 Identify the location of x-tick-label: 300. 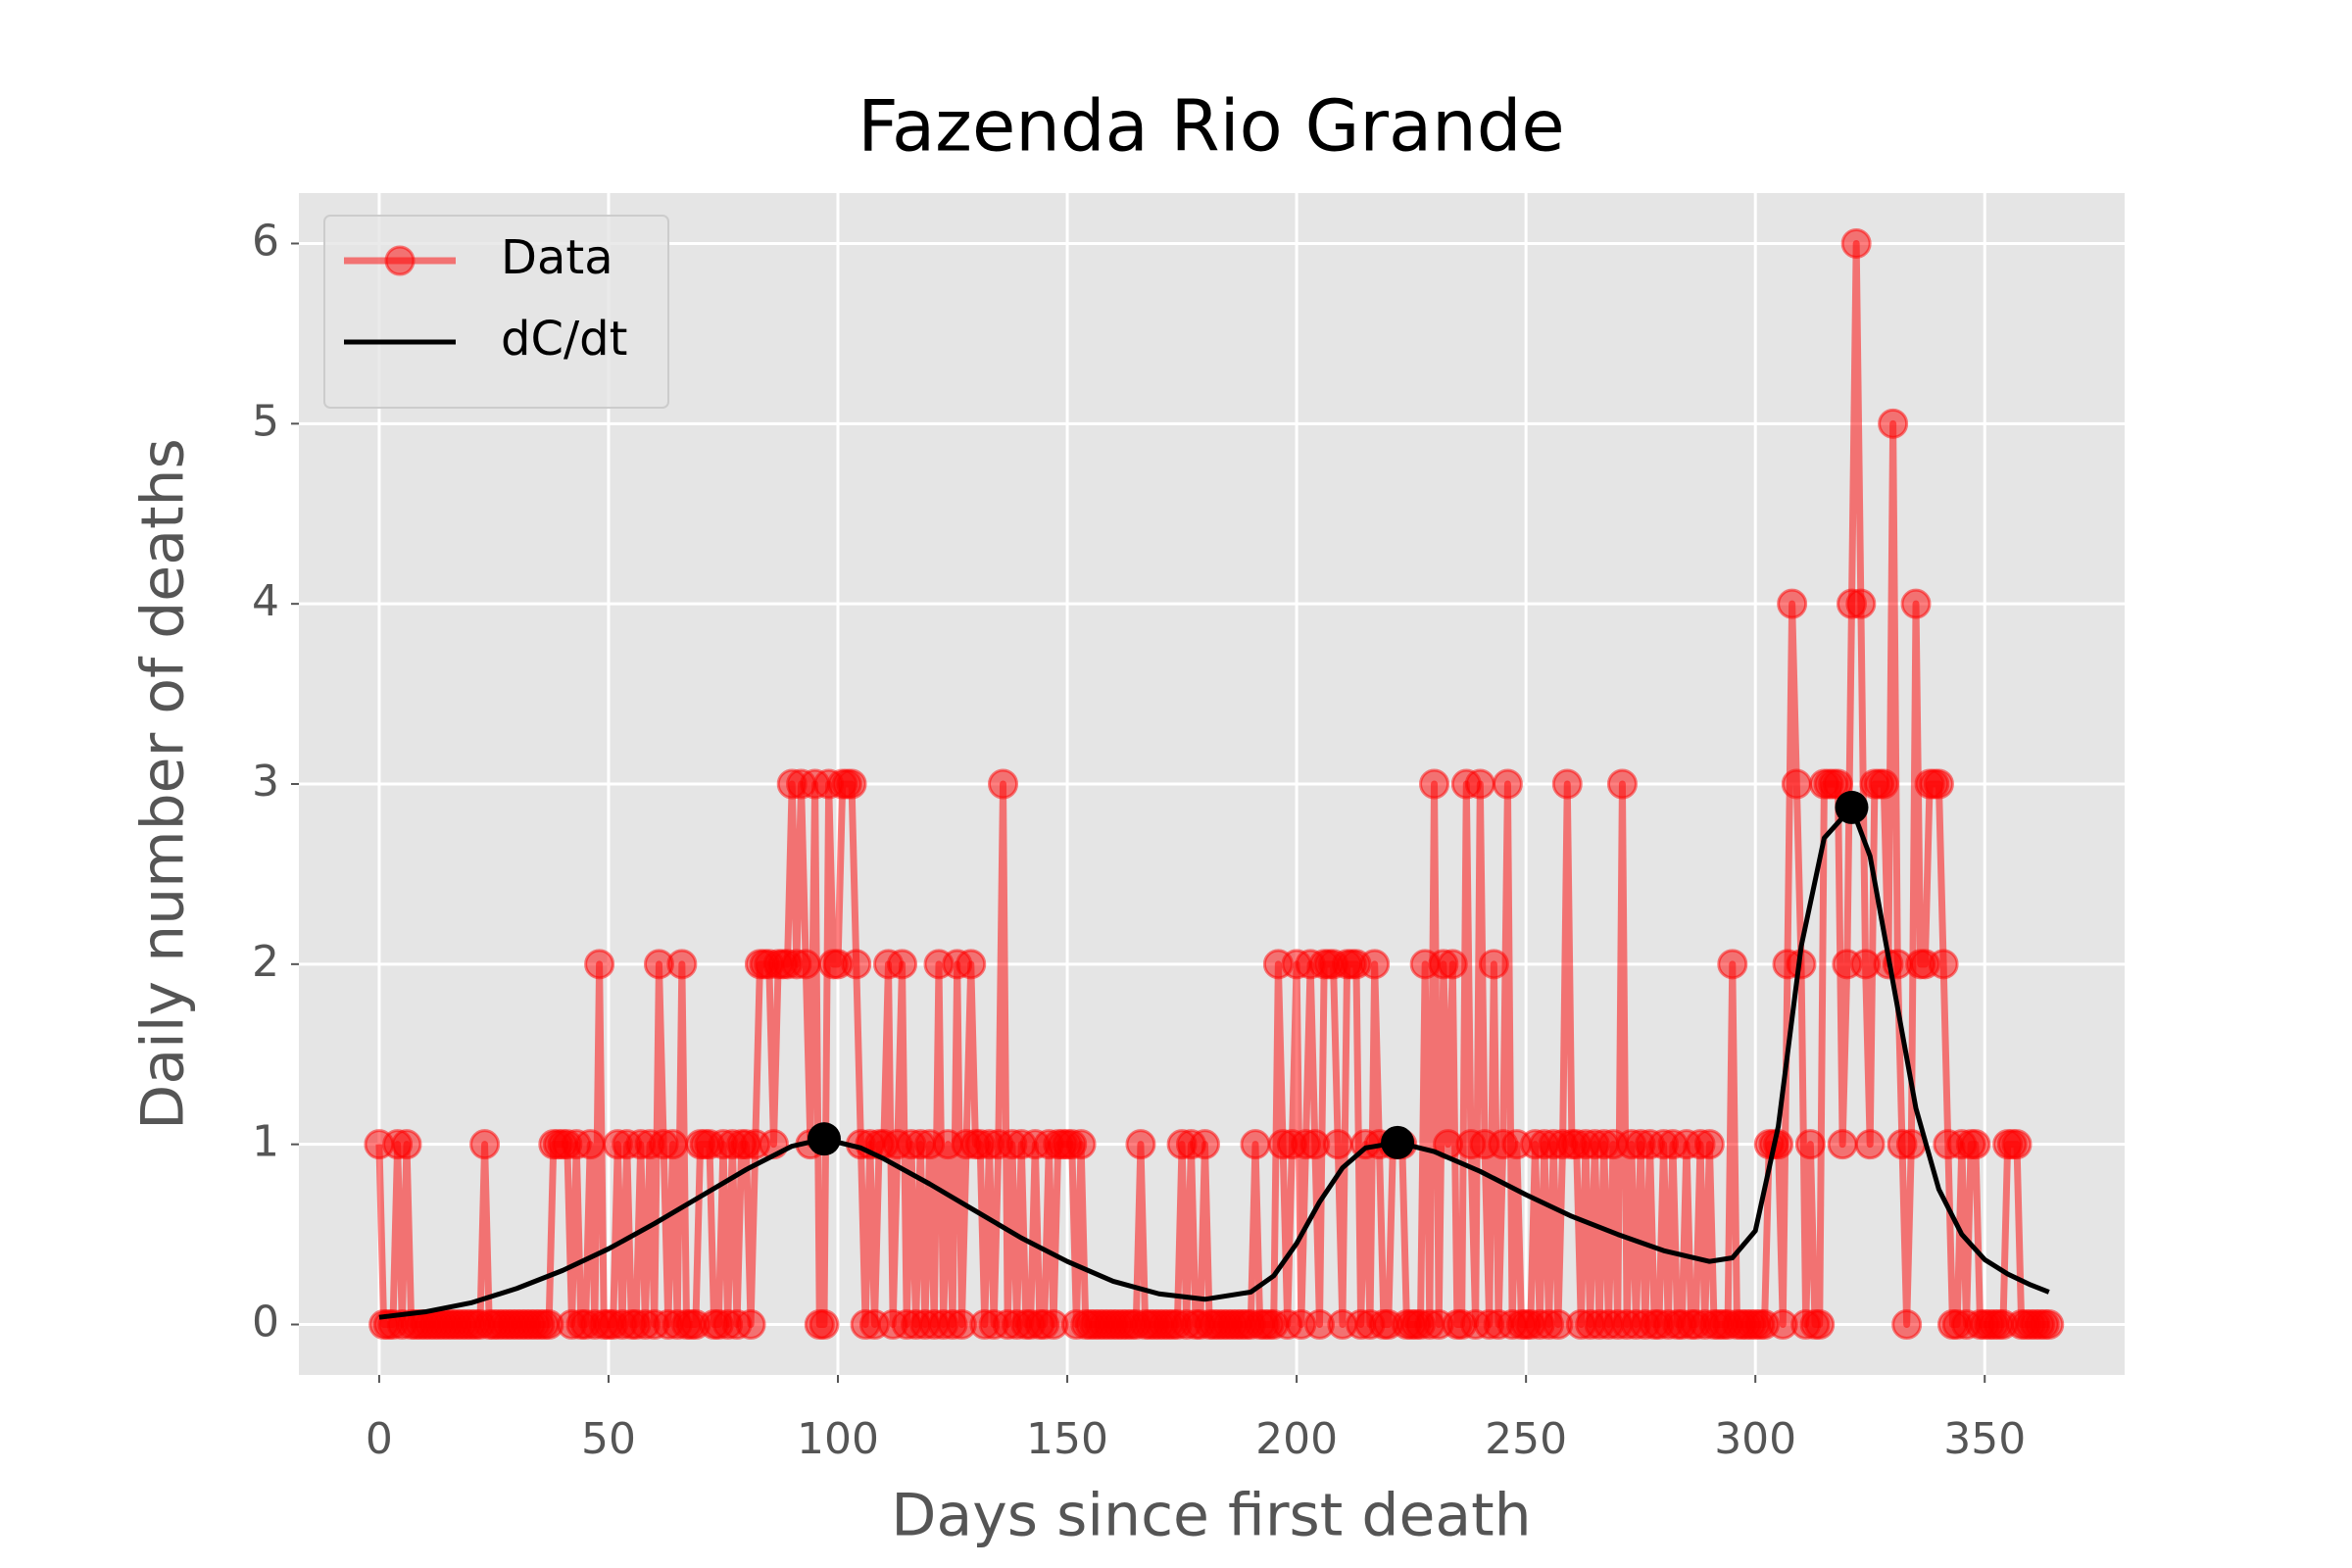
(1755, 1439).